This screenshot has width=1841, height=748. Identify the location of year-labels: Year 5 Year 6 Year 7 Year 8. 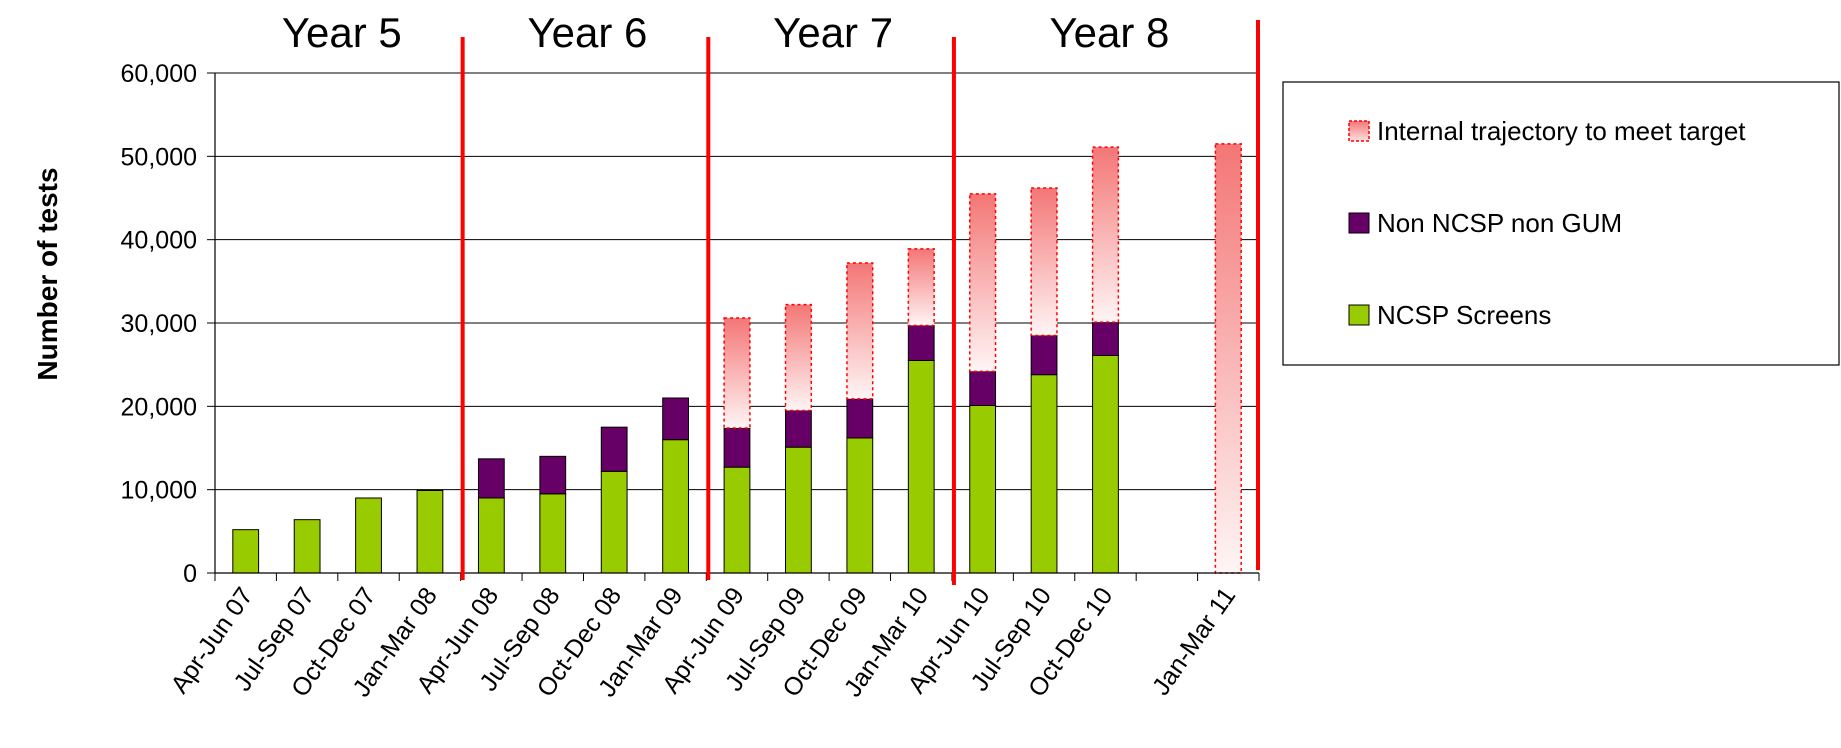
(726, 32).